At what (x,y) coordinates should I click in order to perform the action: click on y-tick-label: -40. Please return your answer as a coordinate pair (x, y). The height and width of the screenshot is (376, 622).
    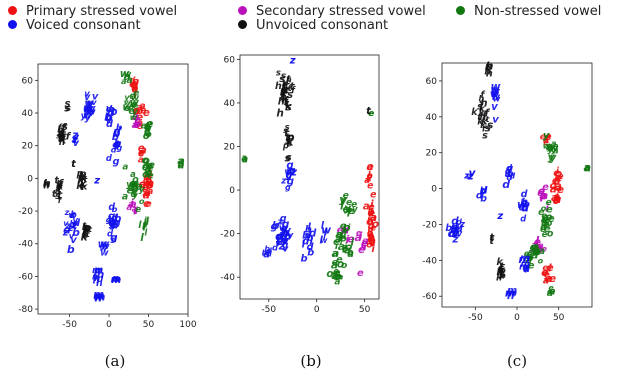
    Looking at the image, I should click on (429, 261).